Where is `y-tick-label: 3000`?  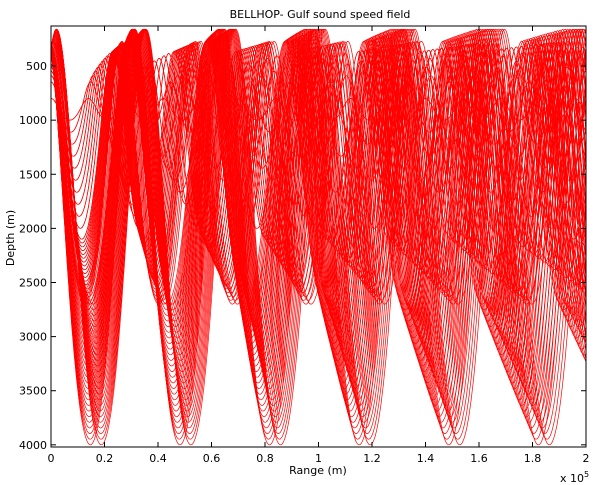 y-tick-label: 3000 is located at coordinates (33, 337).